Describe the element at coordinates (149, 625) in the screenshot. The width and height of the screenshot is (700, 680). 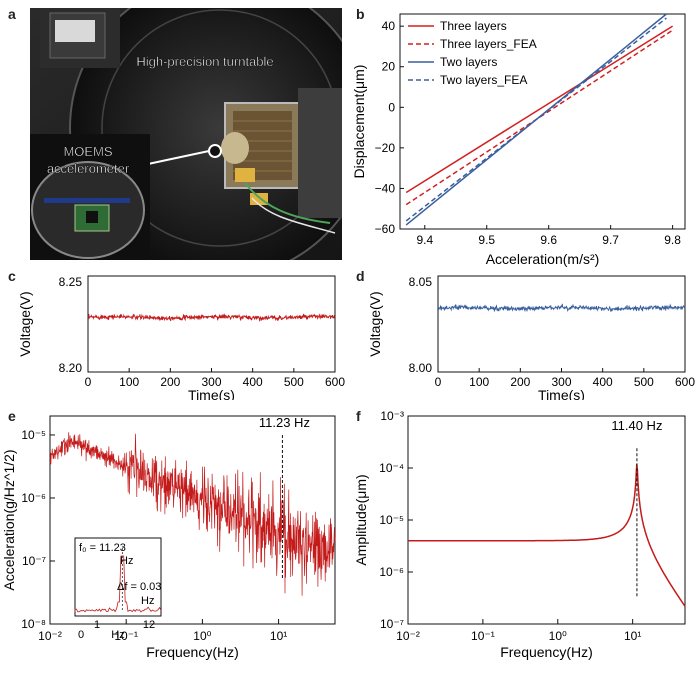
I see `inset-x-tick-label: 12` at that location.